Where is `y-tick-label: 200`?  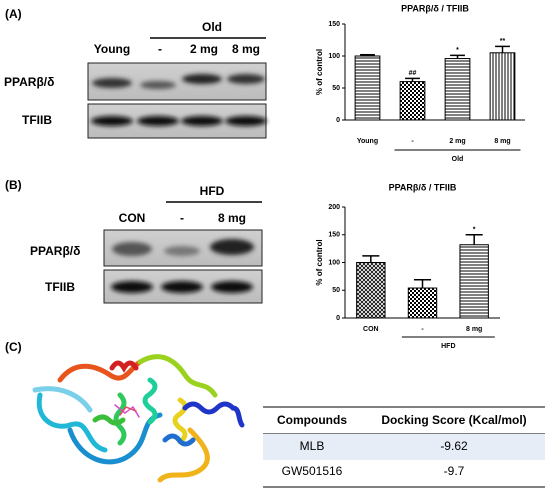
y-tick-label: 200 is located at coordinates (334, 207).